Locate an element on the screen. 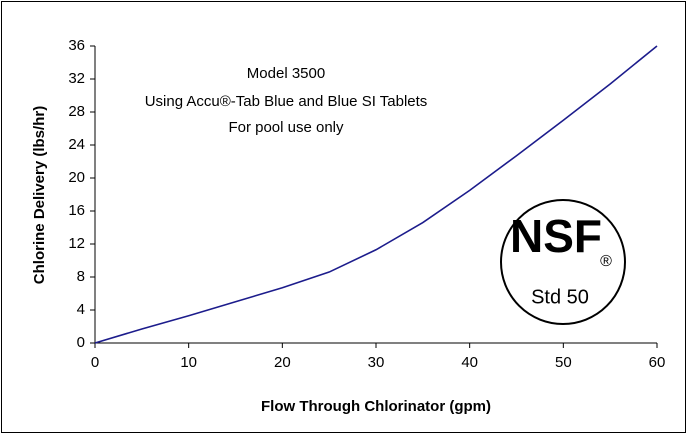 The height and width of the screenshot is (440, 688). x-tick-label: 10 is located at coordinates (188, 362).